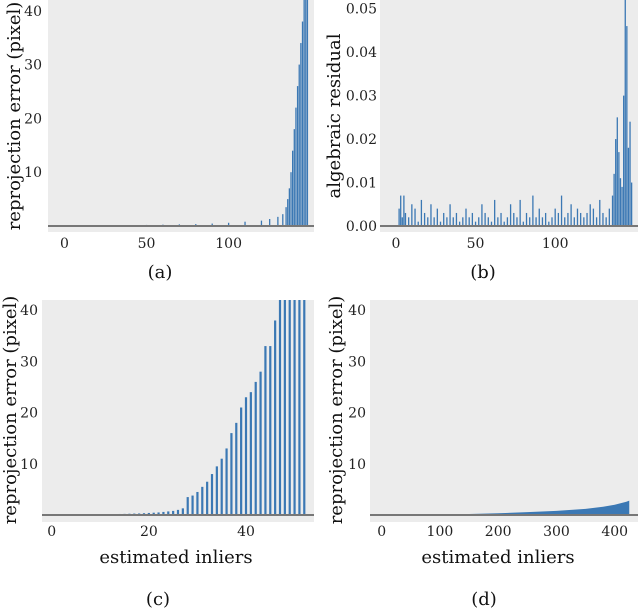 The width and height of the screenshot is (640, 608). What do you see at coordinates (33, 12) in the screenshot?
I see `y-tick-label: 40` at bounding box center [33, 12].